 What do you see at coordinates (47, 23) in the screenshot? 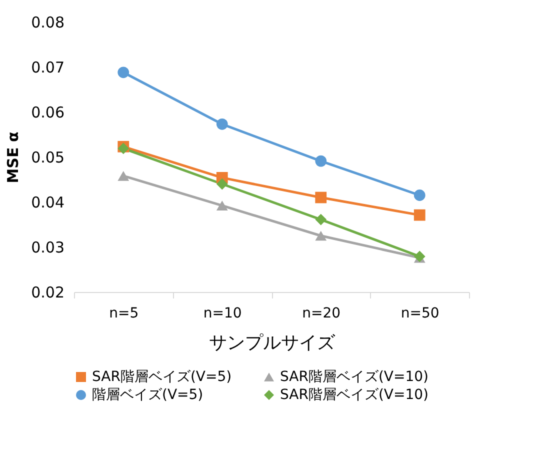
I see `y-tick-label: 0.08` at bounding box center [47, 23].